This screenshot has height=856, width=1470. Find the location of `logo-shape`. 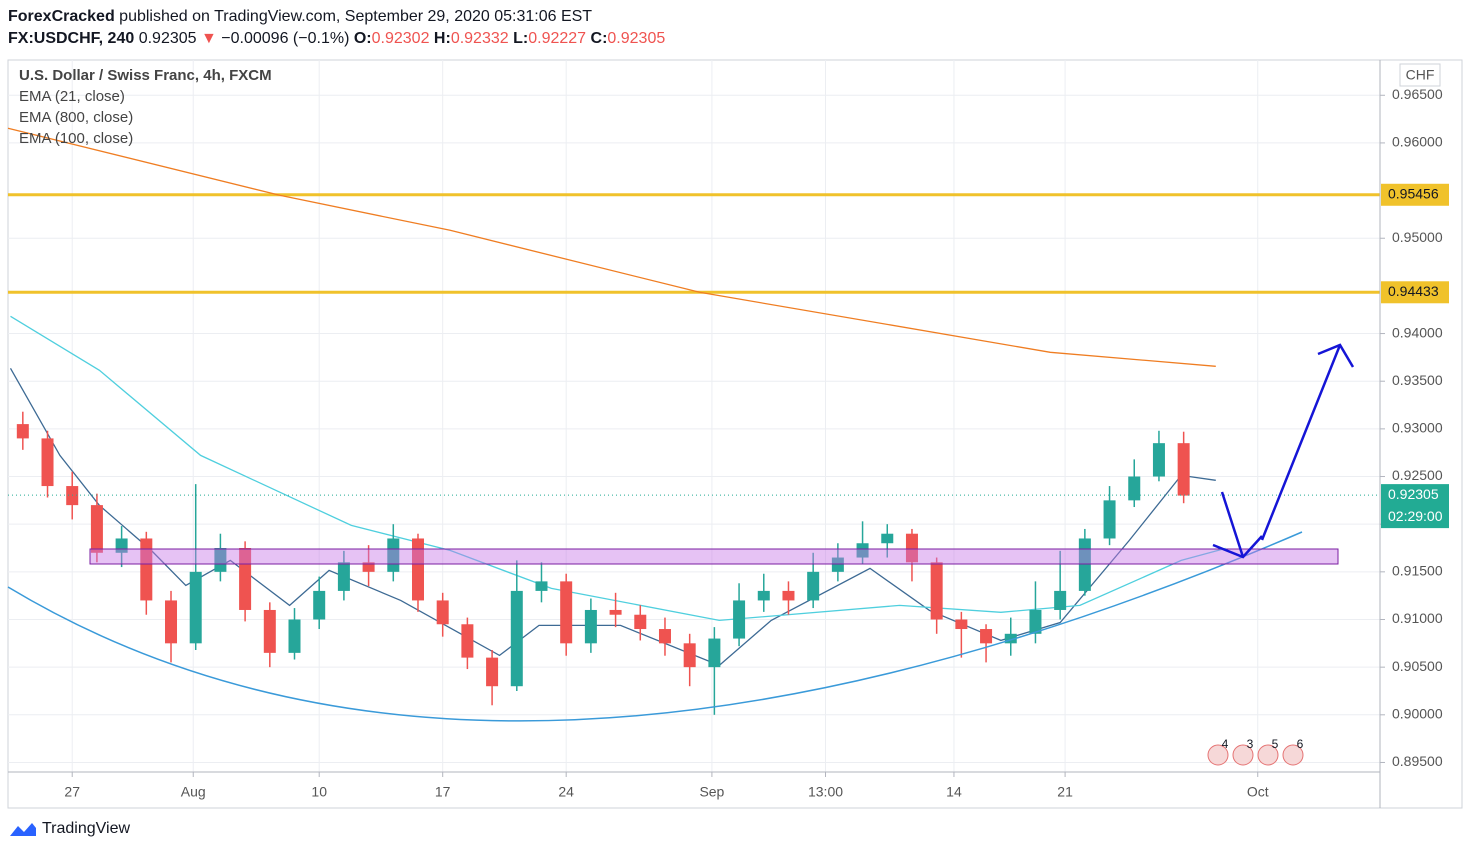

logo-shape is located at coordinates (23, 829).